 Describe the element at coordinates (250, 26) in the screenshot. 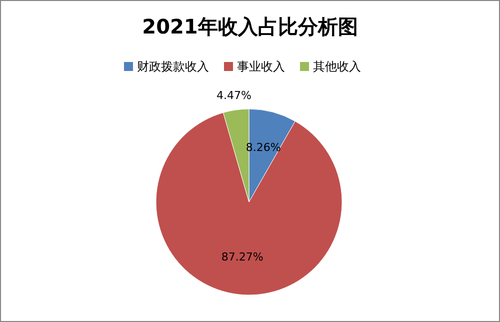

I see `chart-title: 2021年收入占比分析图` at that location.